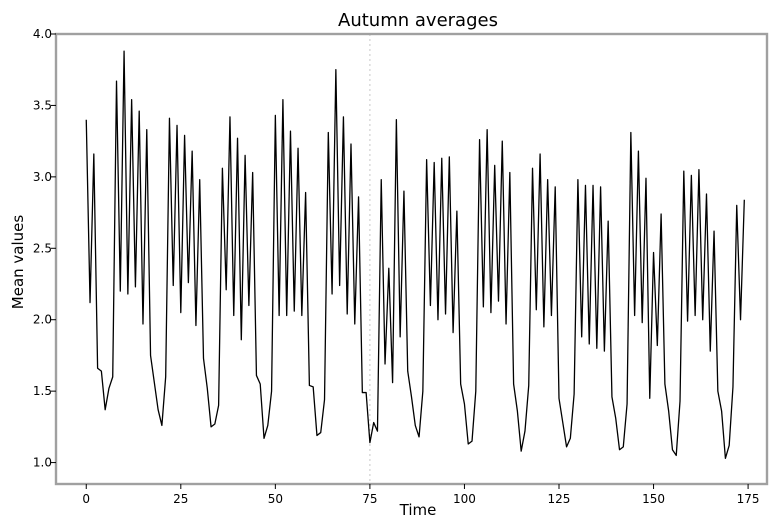  I want to click on y-tick-label: 1.5, so click(42, 391).